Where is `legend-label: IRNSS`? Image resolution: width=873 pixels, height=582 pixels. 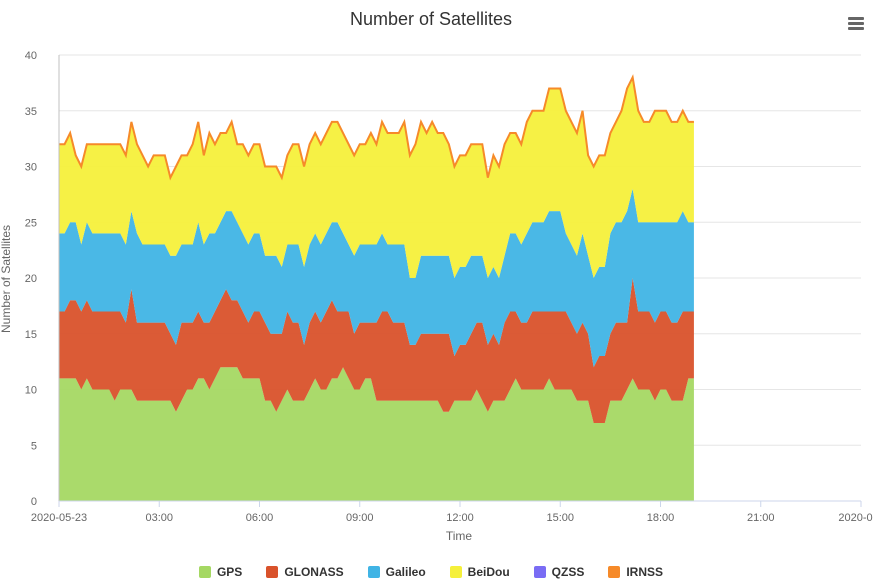
legend-label: IRNSS is located at coordinates (645, 572).